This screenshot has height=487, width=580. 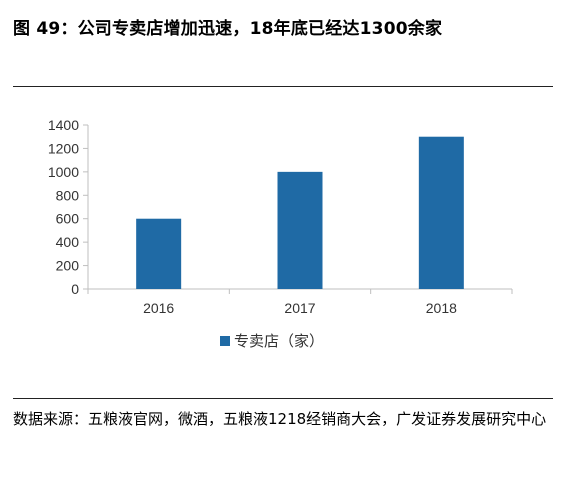 I want to click on y-tick-label: 1000, so click(x=63, y=172).